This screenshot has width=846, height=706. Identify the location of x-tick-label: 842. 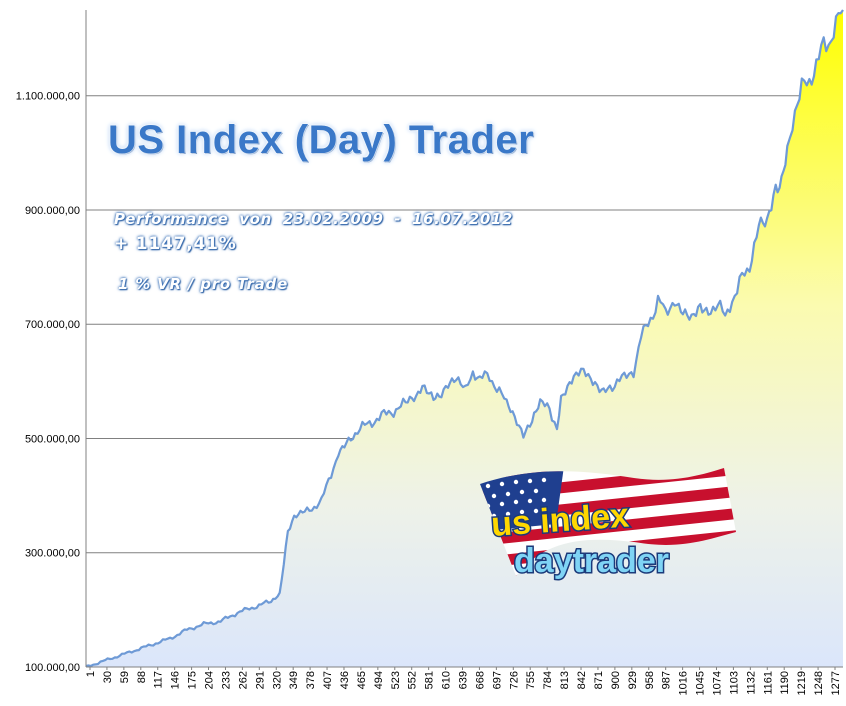
(582, 680).